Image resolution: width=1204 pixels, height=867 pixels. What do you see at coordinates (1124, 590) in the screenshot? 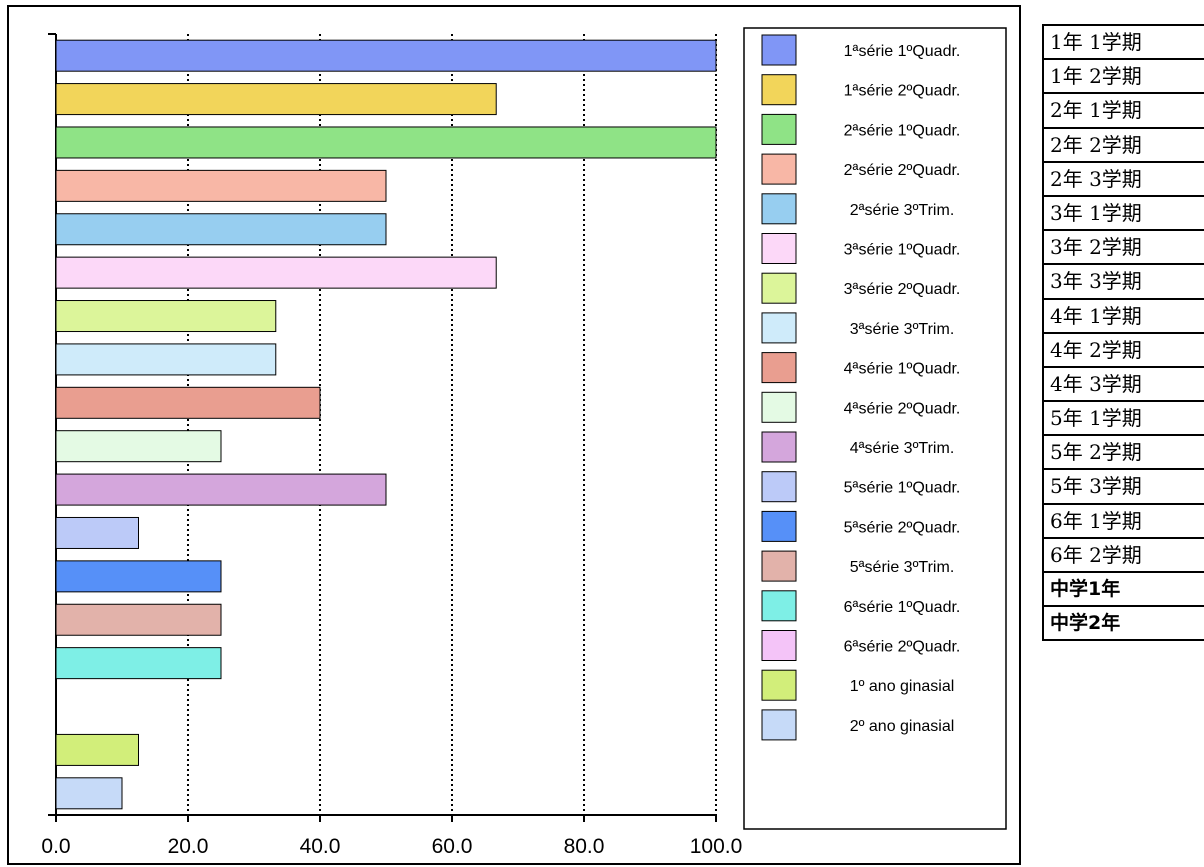
I see `jp-term-cell: 中学1年` at bounding box center [1124, 590].